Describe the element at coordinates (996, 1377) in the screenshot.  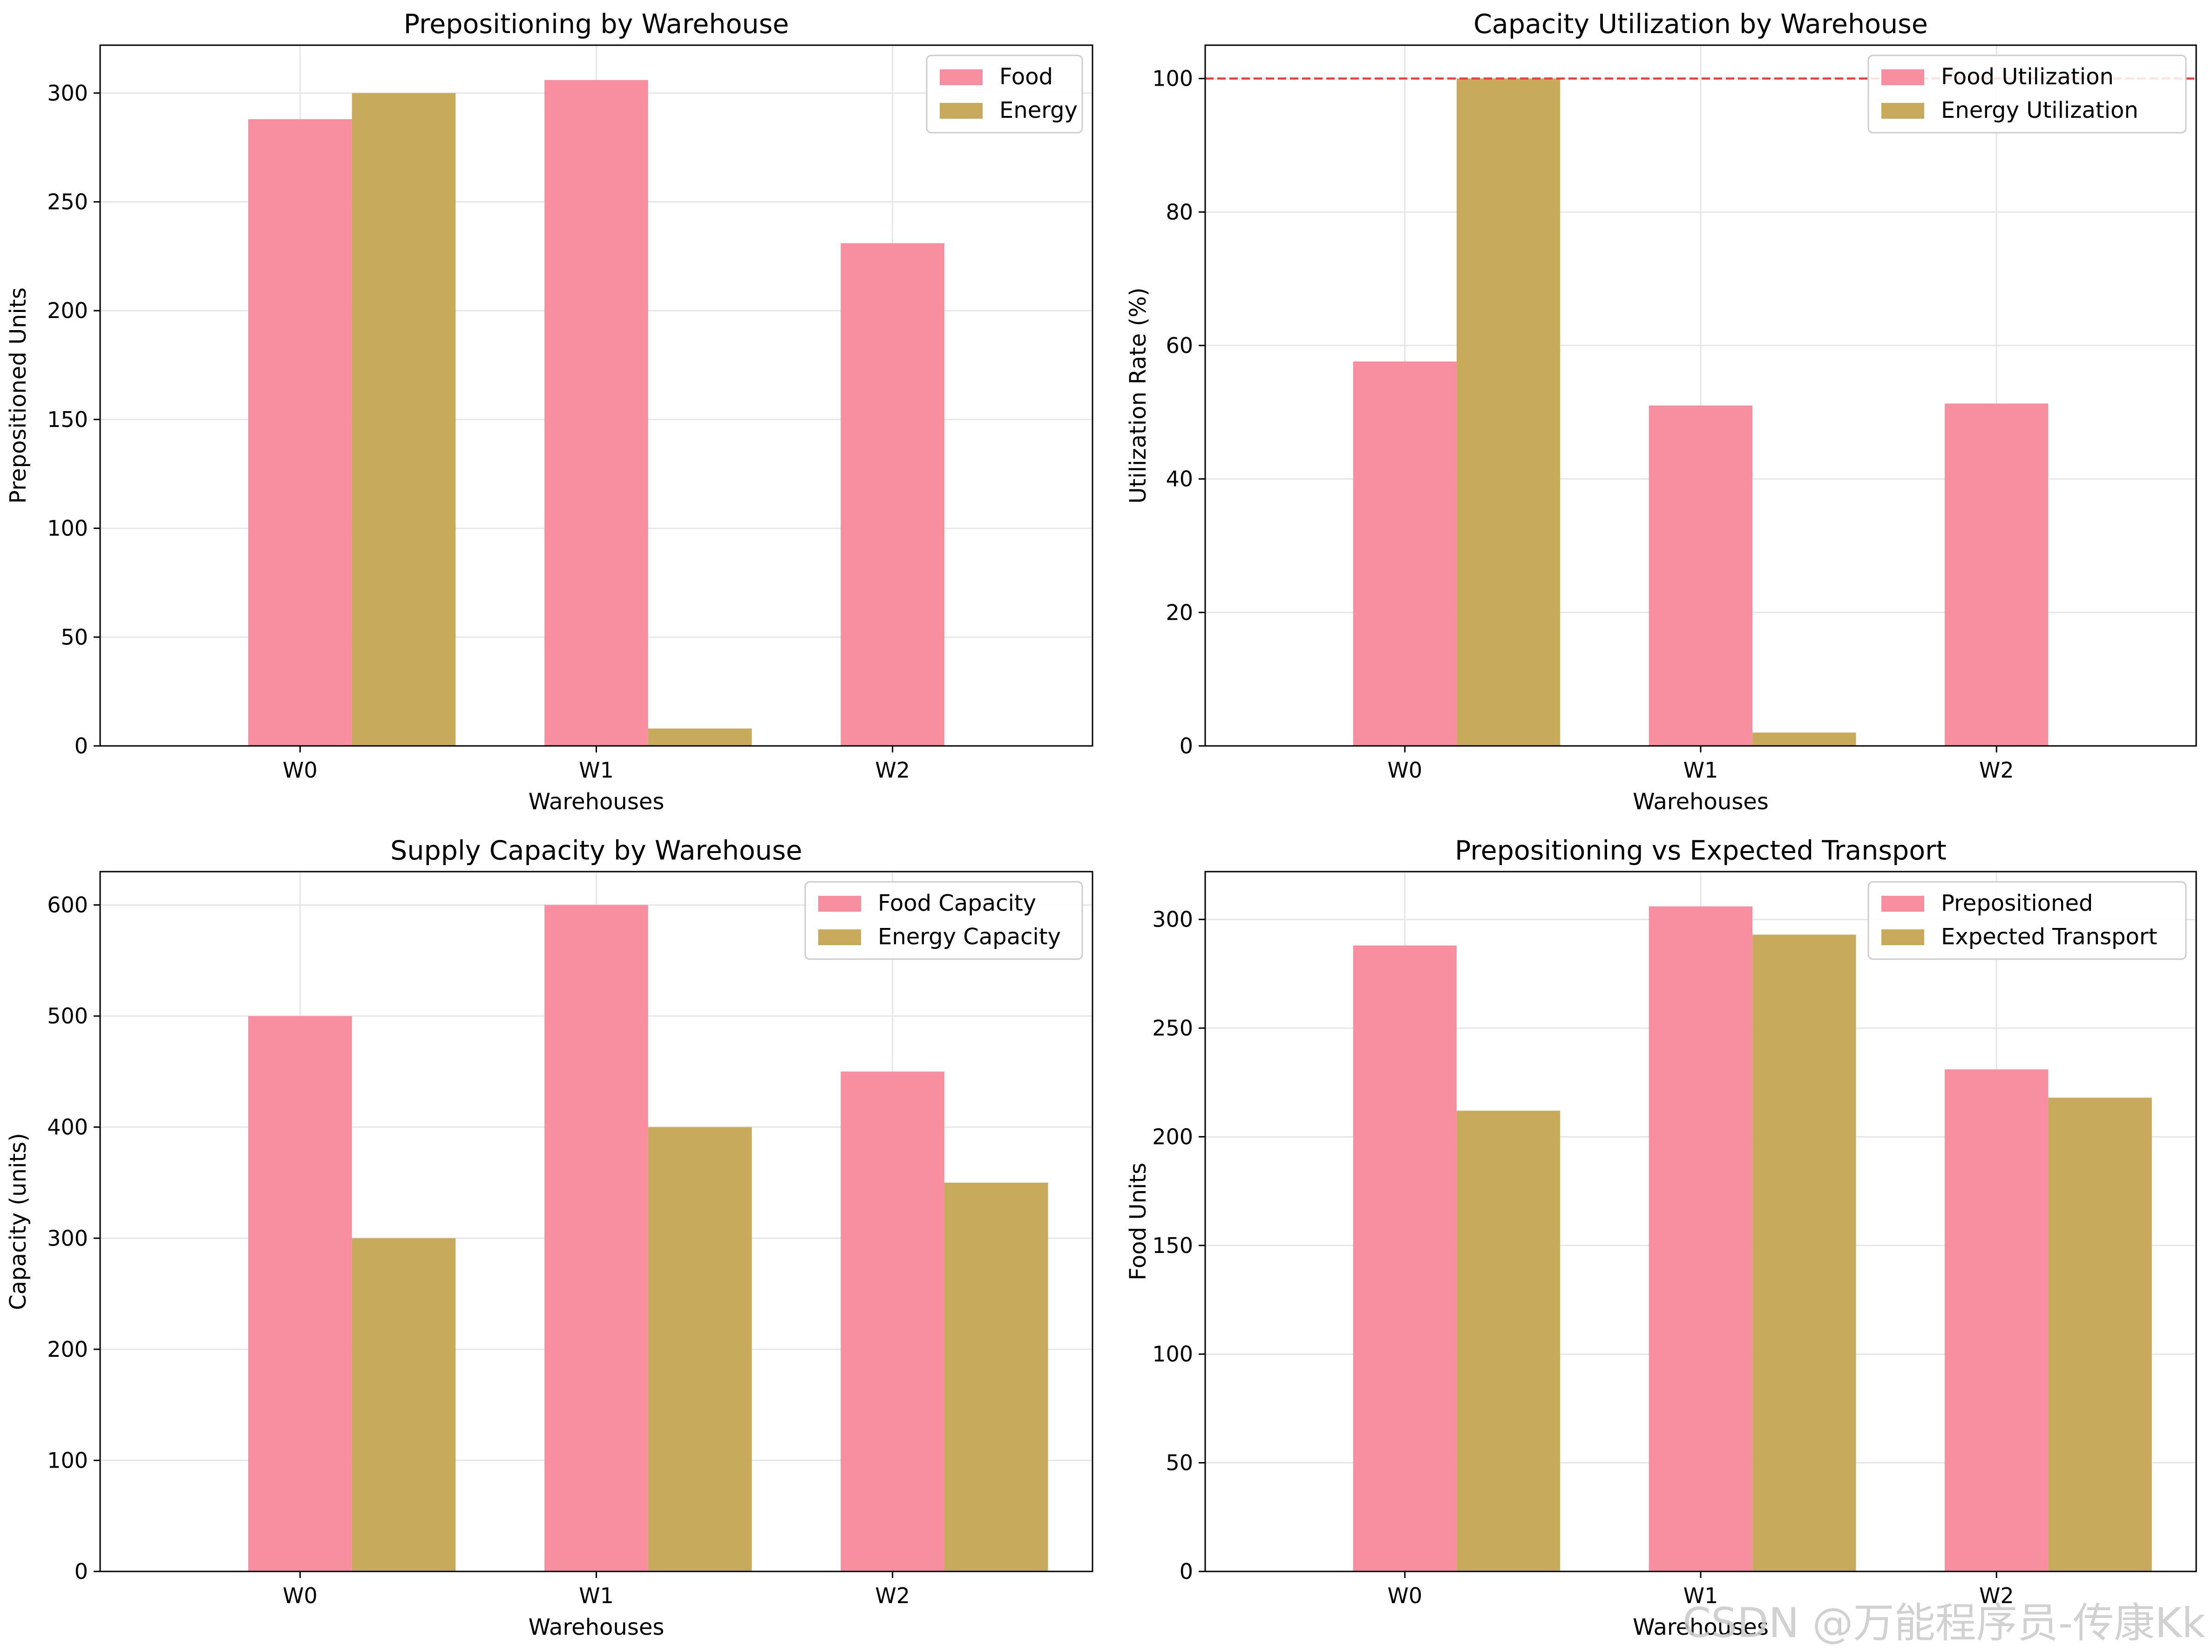
I see `bar-energy-capacity-w2` at that location.